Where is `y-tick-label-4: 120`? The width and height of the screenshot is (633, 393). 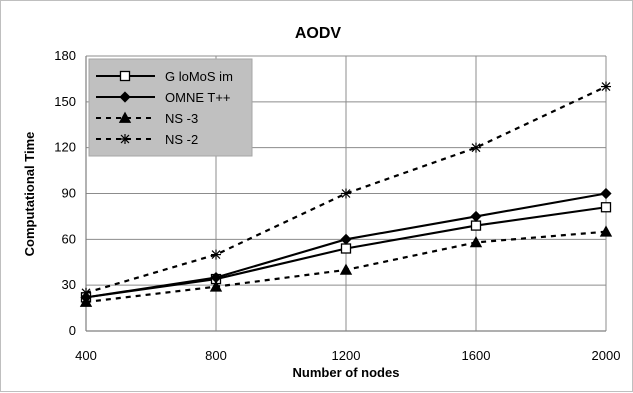 y-tick-label-4: 120 is located at coordinates (65, 147).